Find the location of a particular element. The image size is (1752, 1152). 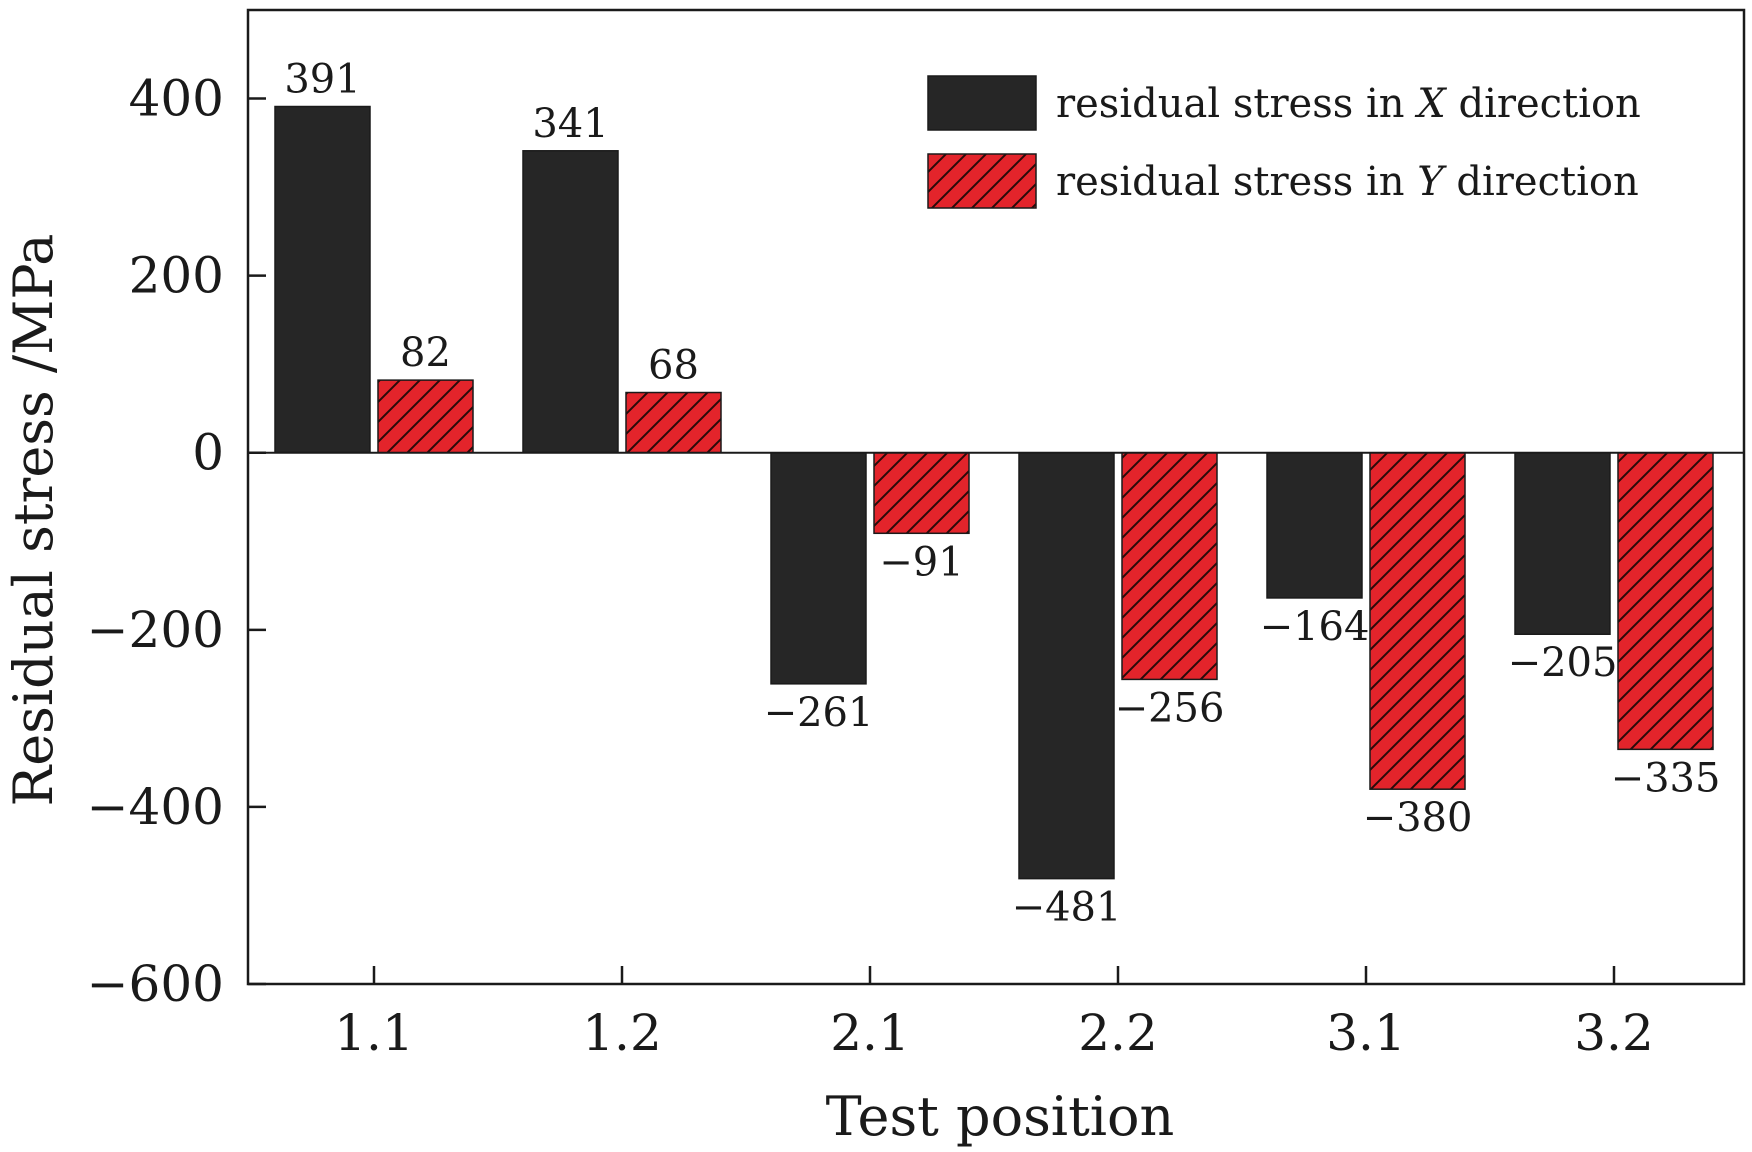

bar-x-1.1 is located at coordinates (322, 279).